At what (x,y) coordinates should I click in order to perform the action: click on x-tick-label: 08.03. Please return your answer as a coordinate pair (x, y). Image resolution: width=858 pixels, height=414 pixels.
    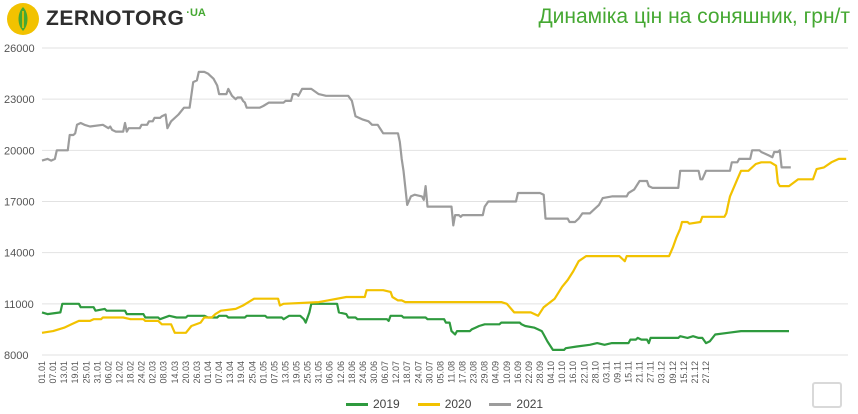
    Looking at the image, I should click on (164, 372).